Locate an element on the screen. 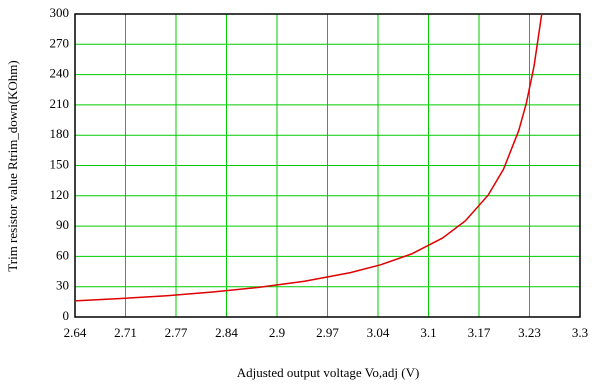 This screenshot has height=387, width=594. x-tick-label: 3.1 is located at coordinates (428, 332).